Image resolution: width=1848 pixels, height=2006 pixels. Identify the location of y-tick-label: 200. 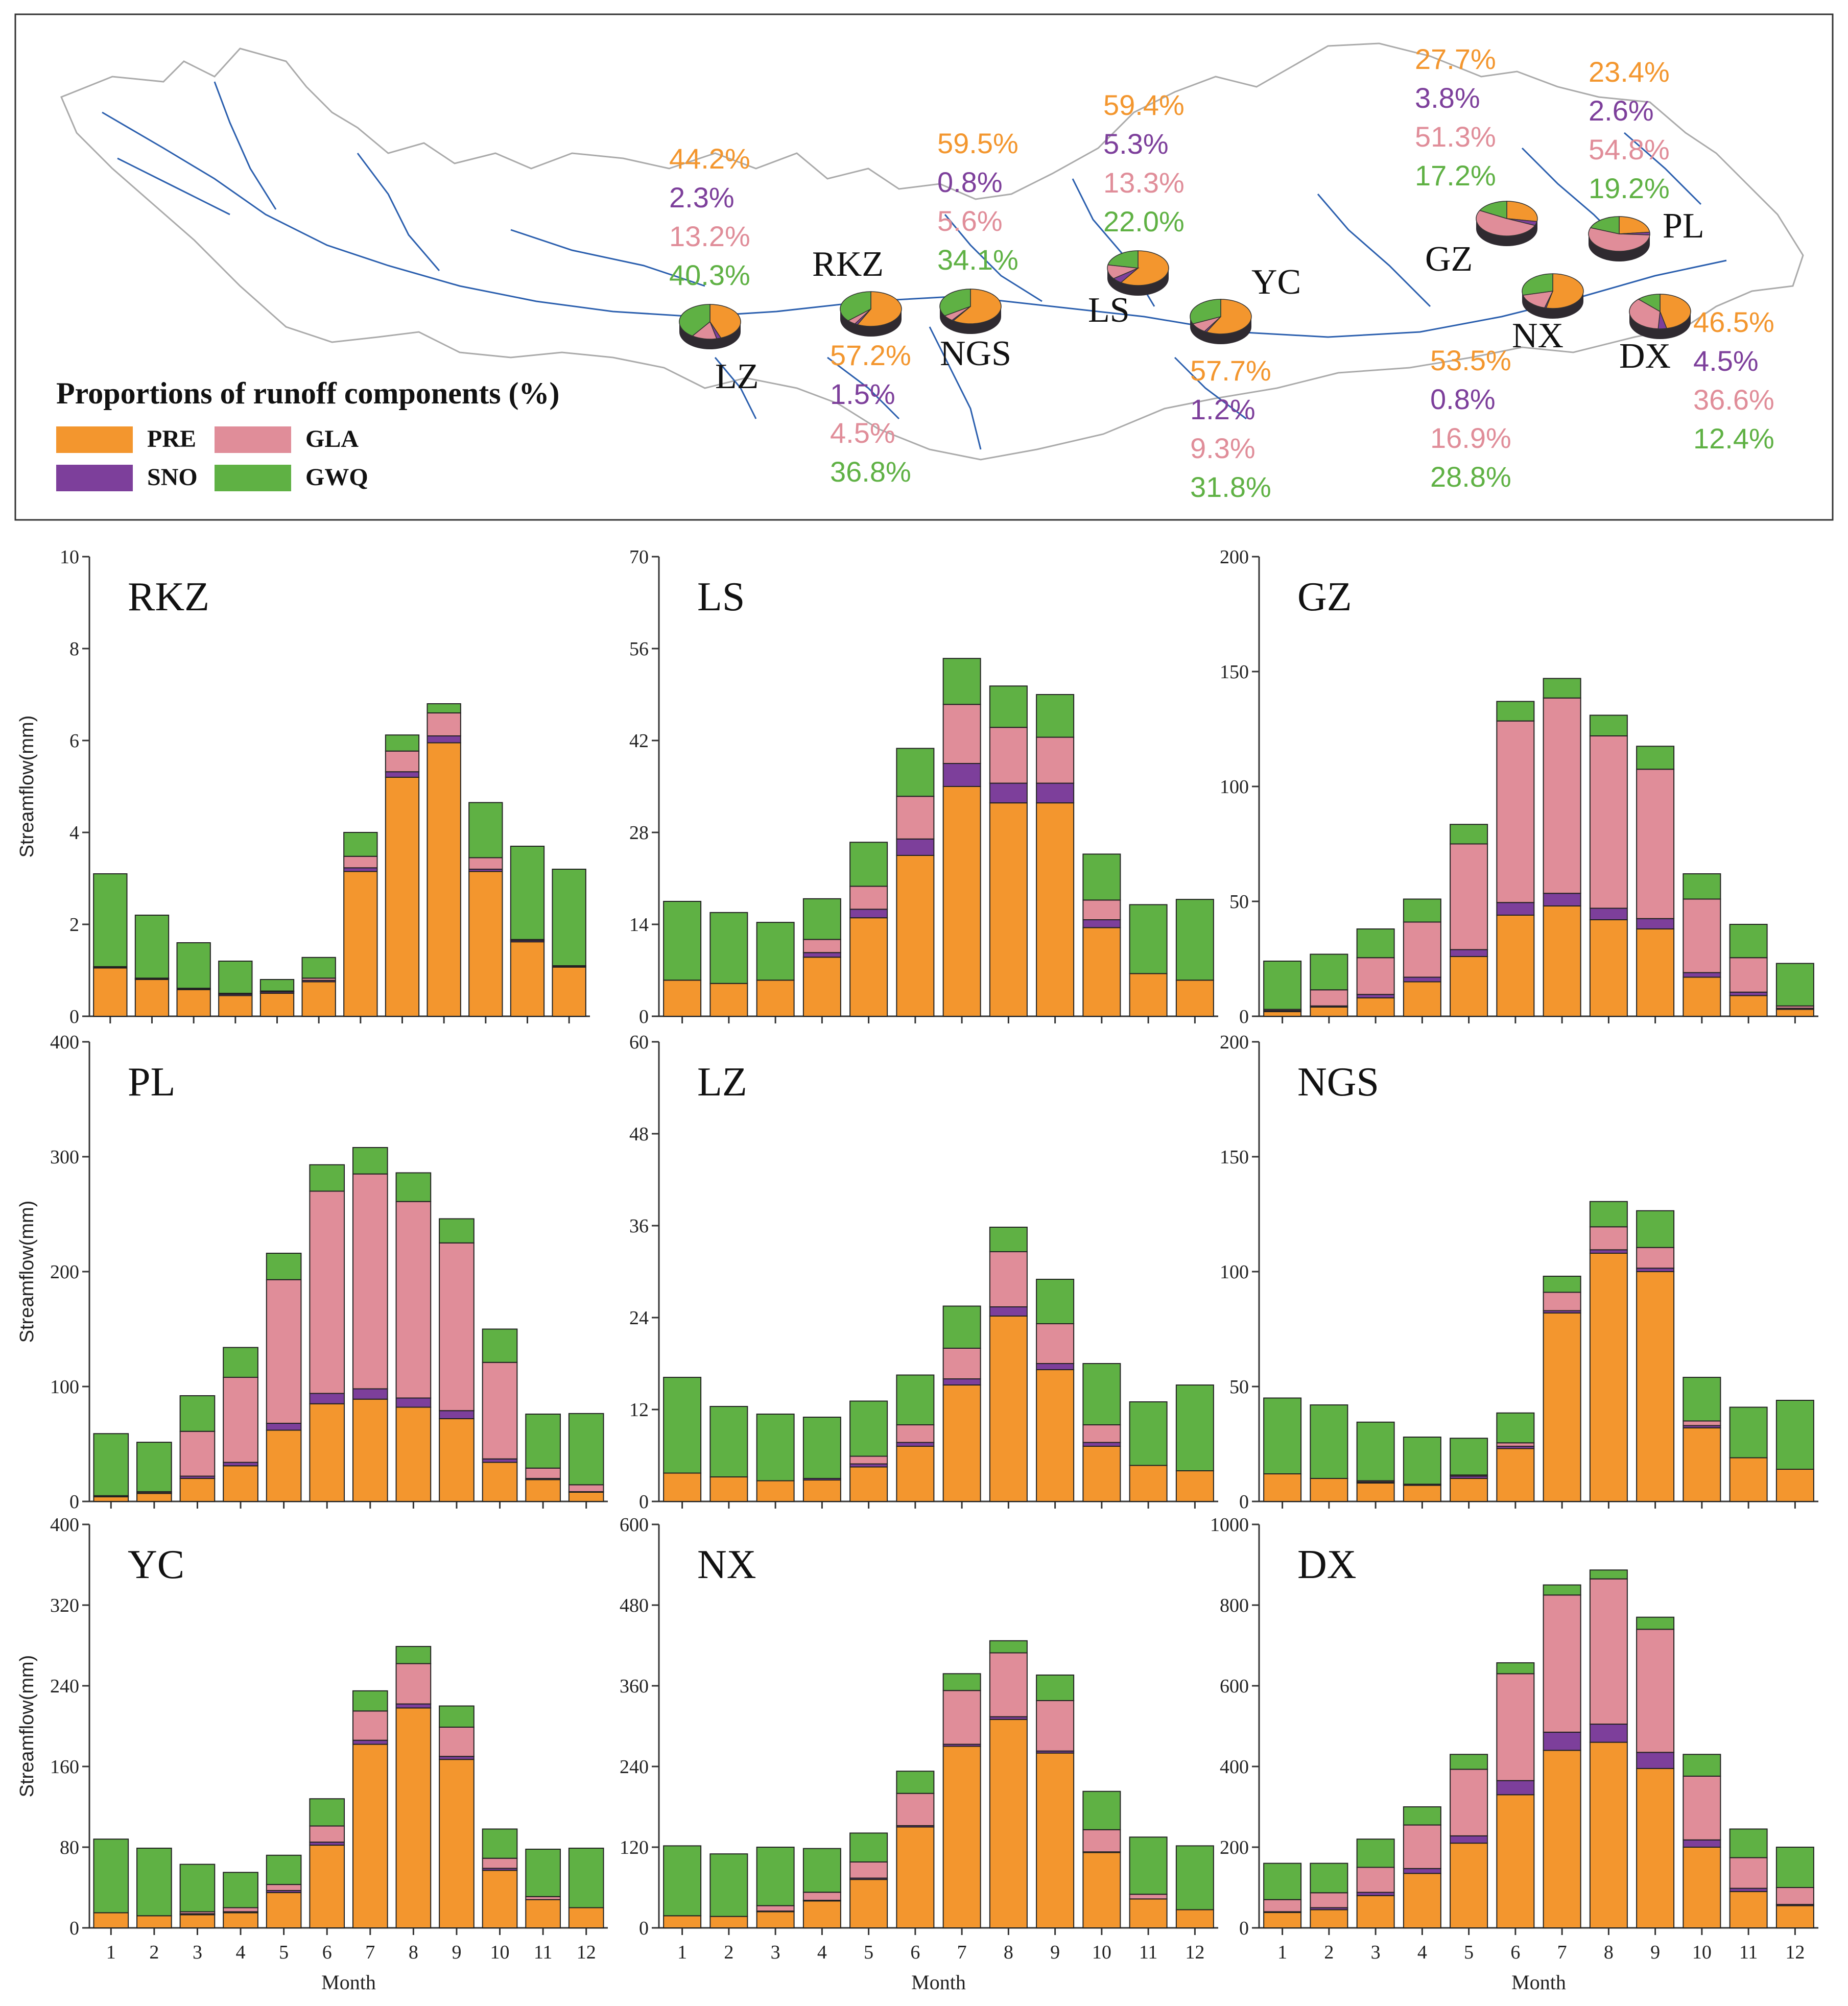
(64, 1272).